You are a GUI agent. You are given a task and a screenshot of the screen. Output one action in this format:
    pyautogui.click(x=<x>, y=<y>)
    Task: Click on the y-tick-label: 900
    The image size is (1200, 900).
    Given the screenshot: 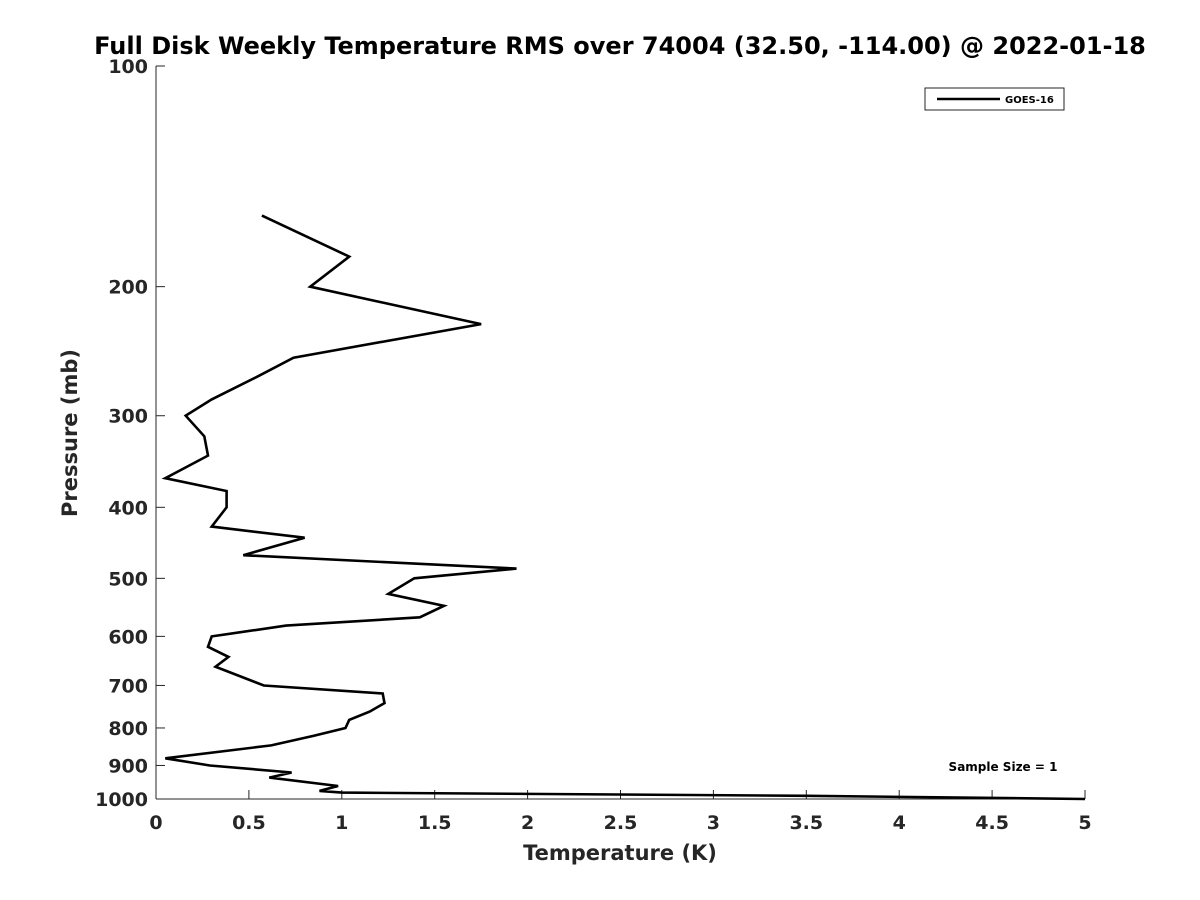 What is the action you would take?
    pyautogui.click(x=128, y=766)
    